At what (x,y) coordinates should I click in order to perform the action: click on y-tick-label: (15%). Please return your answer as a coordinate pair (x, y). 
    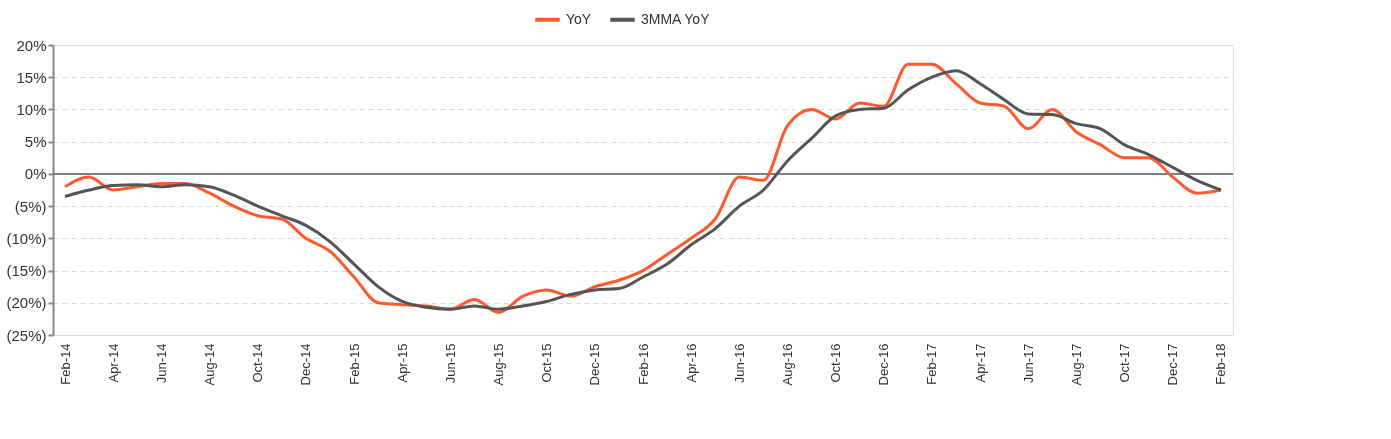
    Looking at the image, I should click on (26, 271).